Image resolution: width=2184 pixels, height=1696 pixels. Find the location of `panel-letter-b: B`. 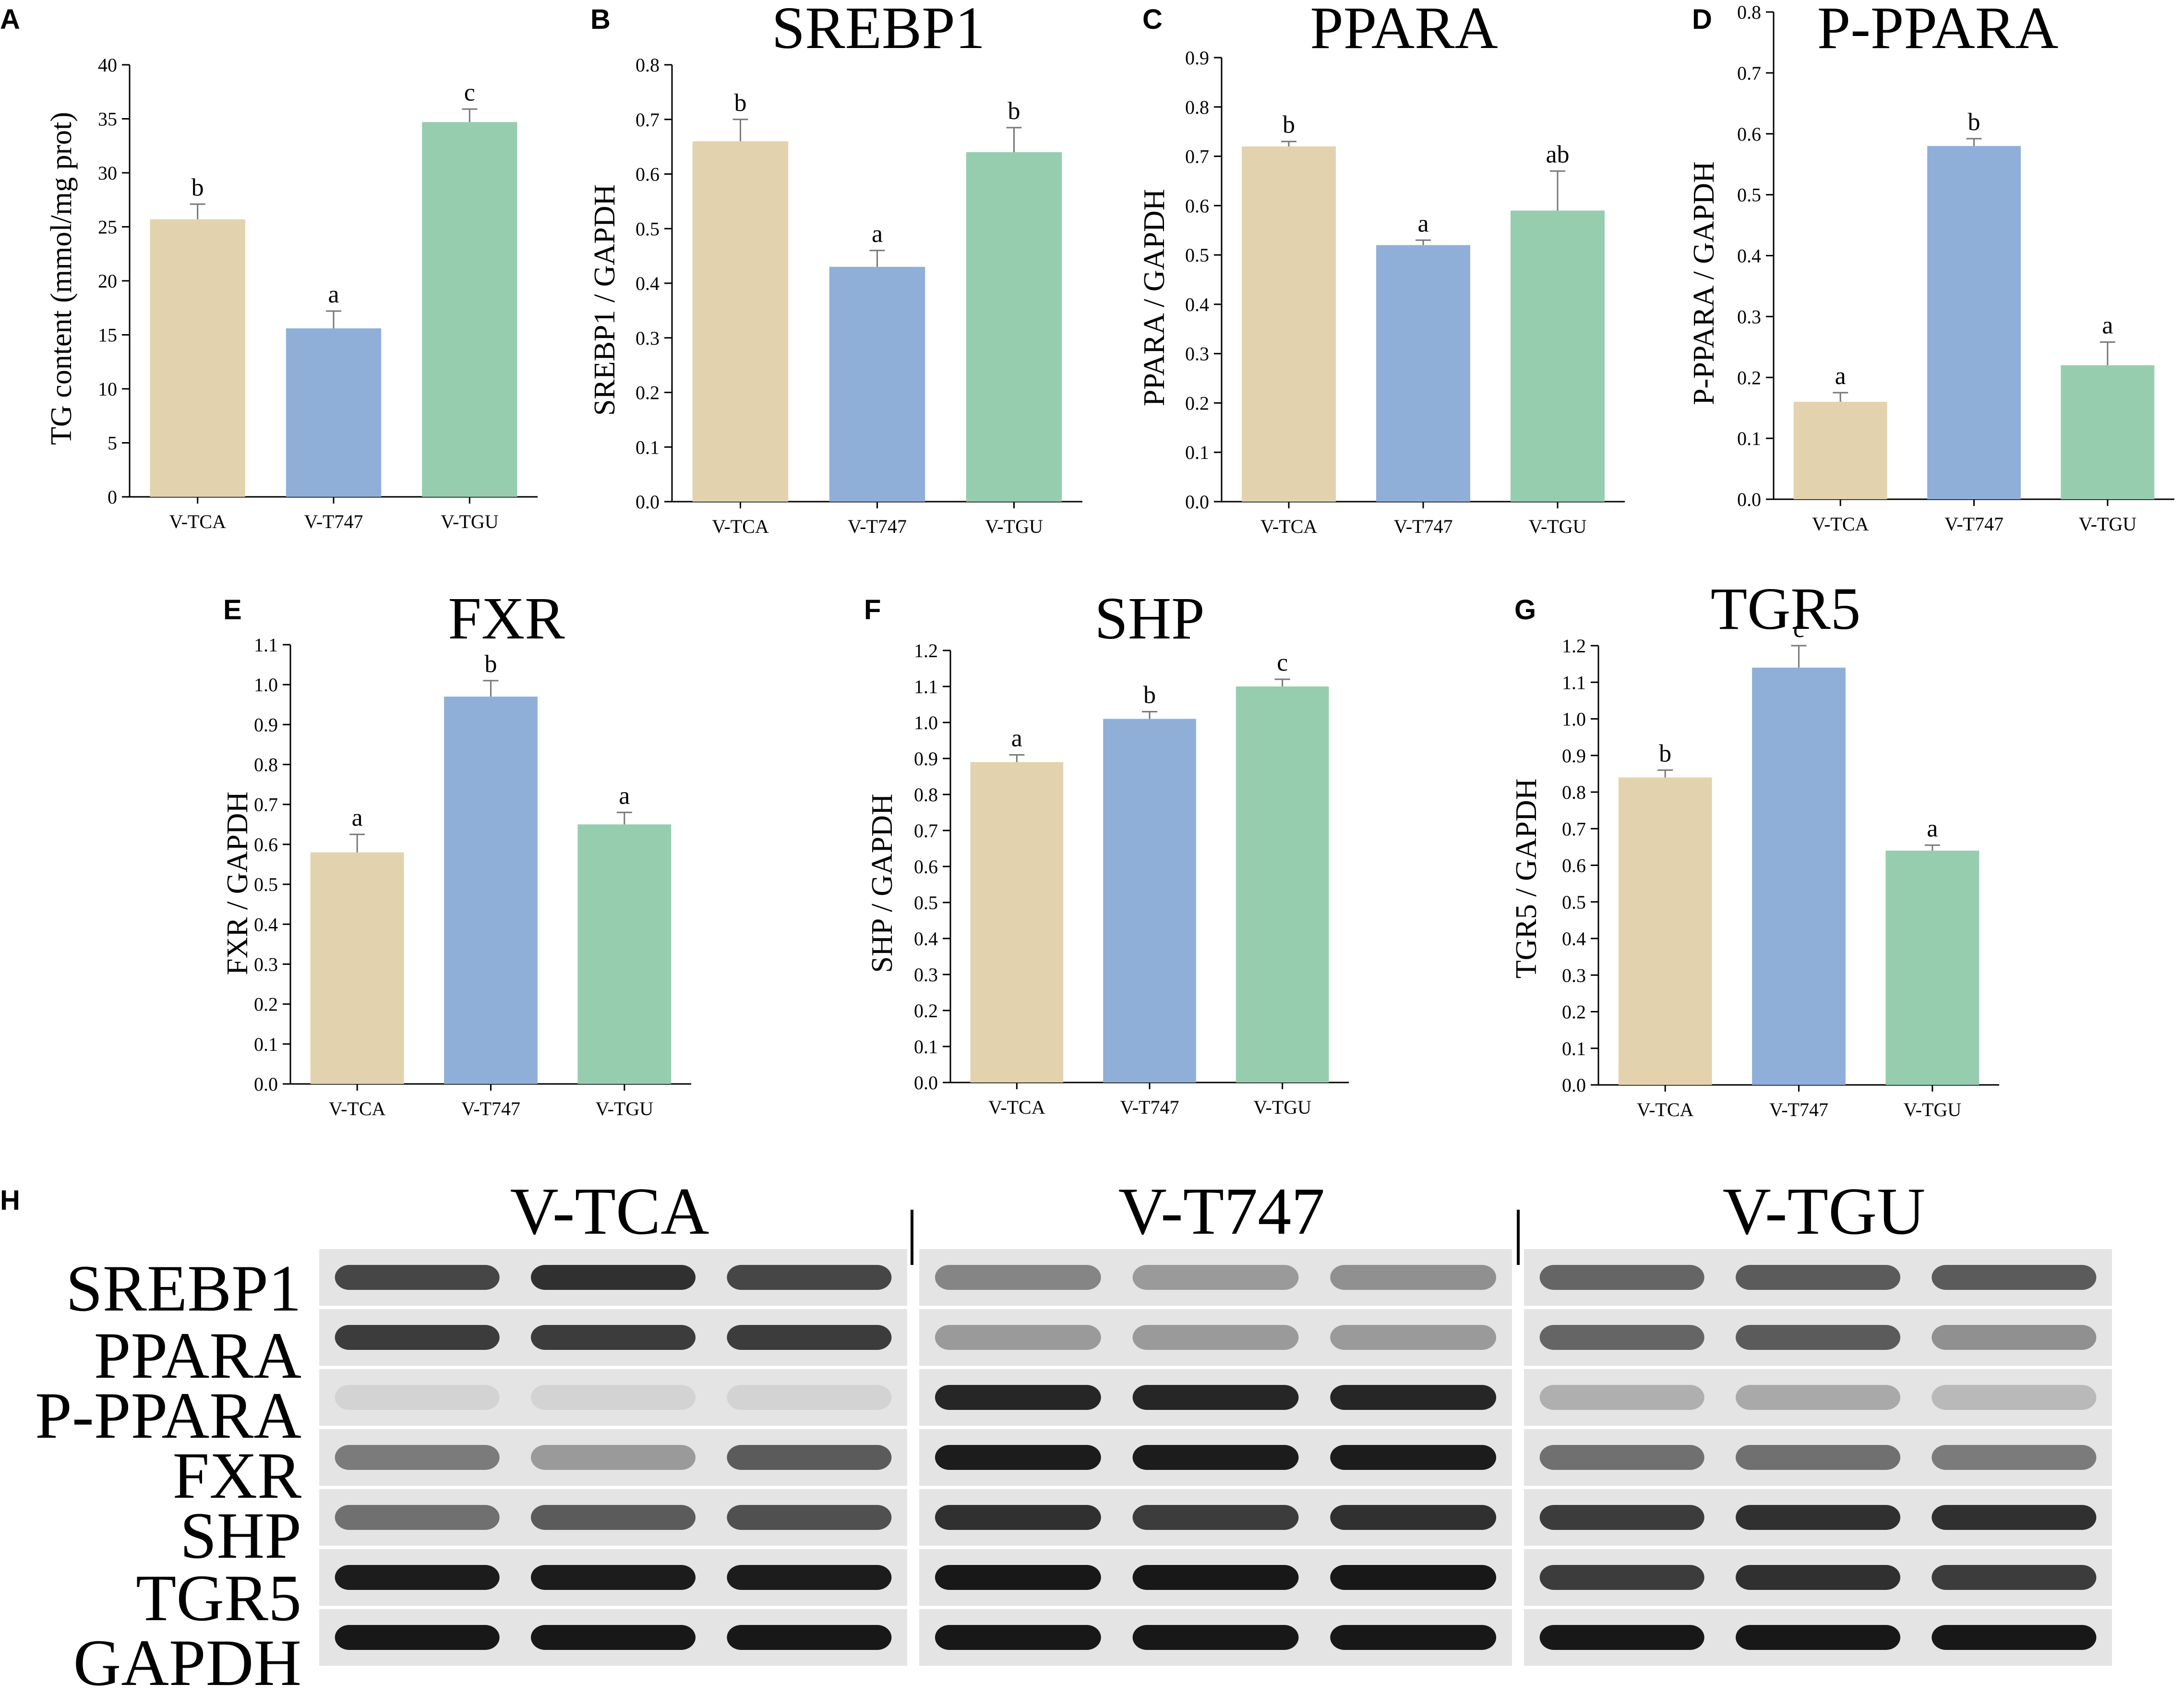

panel-letter-b: B is located at coordinates (600, 19).